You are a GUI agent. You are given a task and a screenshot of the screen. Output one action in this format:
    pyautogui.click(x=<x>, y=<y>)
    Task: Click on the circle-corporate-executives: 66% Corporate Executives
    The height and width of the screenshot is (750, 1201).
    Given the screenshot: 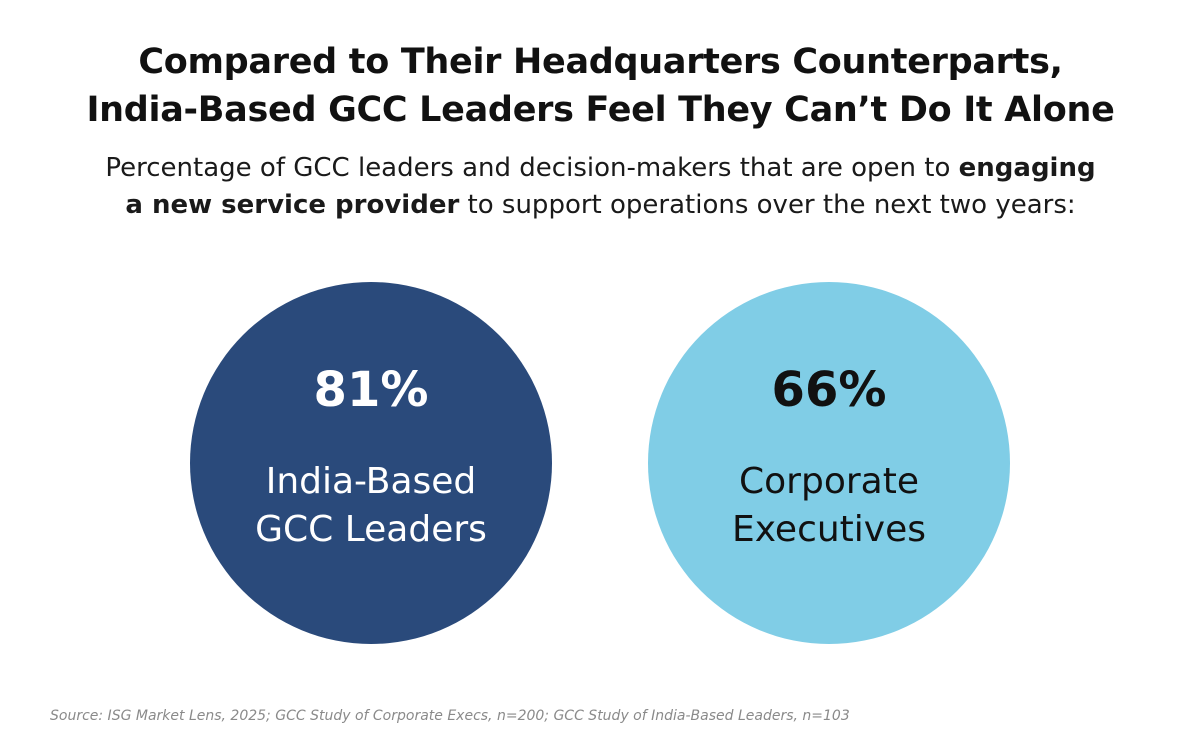 What is the action you would take?
    pyautogui.click(x=829, y=463)
    